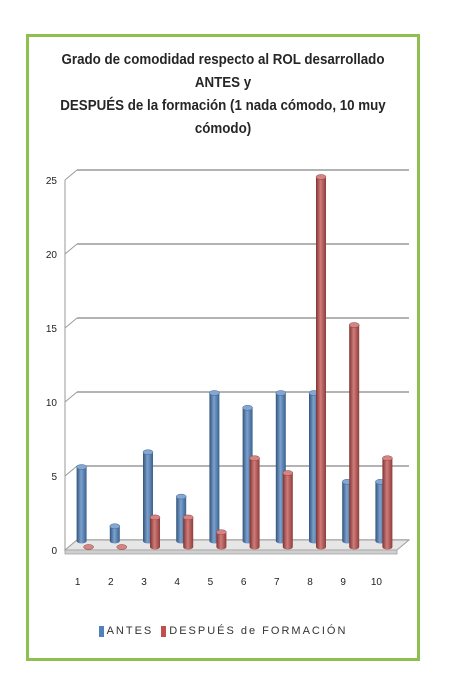  I want to click on y-tick-label: 20, so click(52, 255).